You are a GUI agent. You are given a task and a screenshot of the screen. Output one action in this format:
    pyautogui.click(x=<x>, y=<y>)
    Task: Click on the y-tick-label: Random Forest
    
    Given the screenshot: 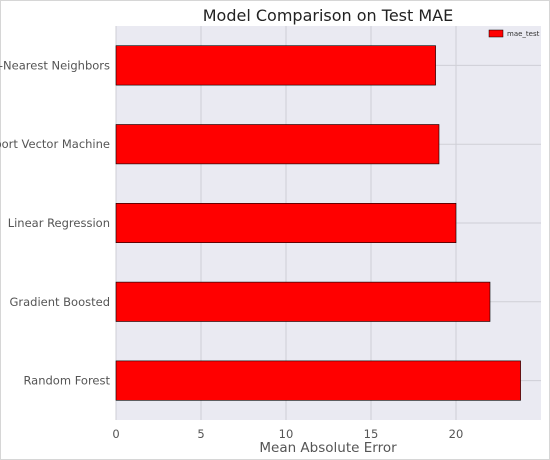 What is the action you would take?
    pyautogui.click(x=66, y=381)
    